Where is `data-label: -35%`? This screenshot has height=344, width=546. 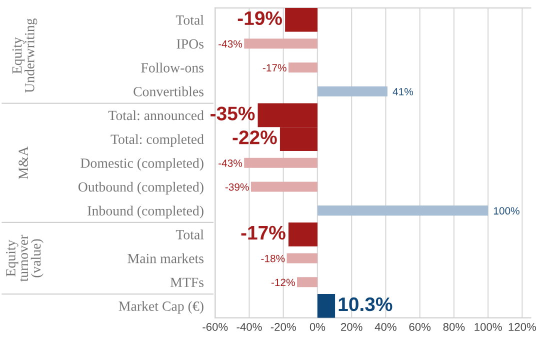
data-label: -35% is located at coordinates (232, 113).